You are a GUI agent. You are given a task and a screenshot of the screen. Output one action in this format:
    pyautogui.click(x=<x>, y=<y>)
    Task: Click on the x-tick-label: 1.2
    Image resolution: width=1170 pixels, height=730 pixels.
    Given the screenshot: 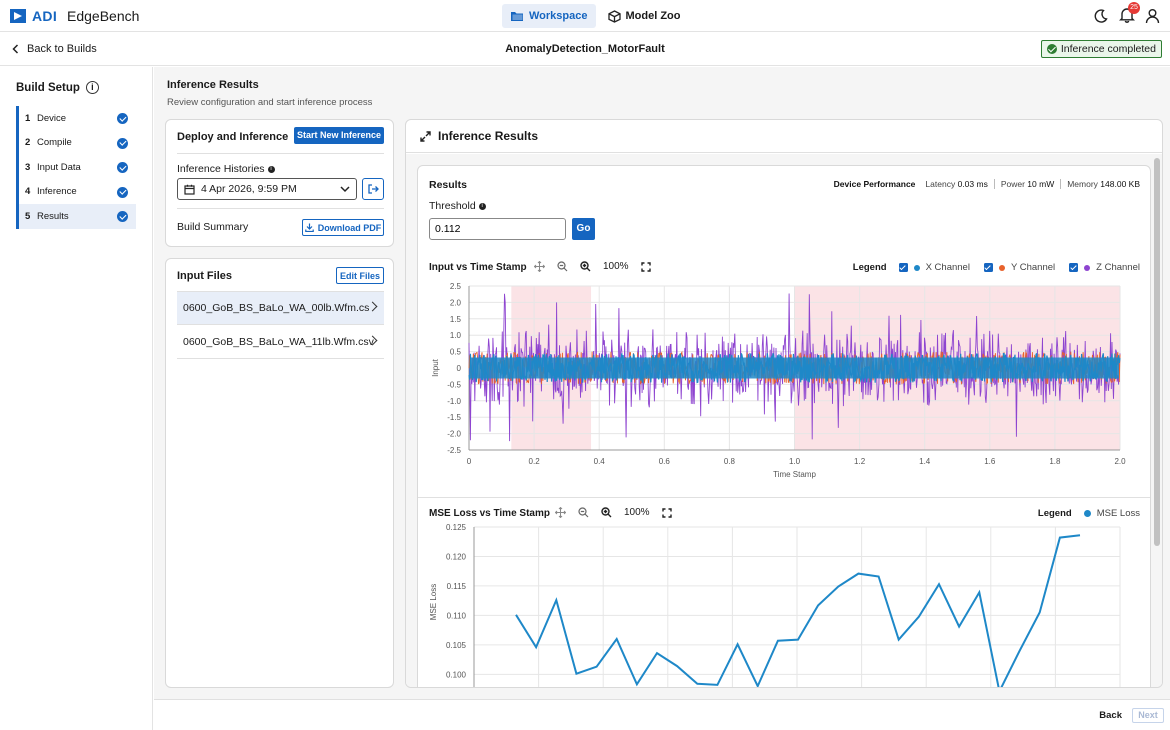 What is the action you would take?
    pyautogui.click(x=860, y=461)
    